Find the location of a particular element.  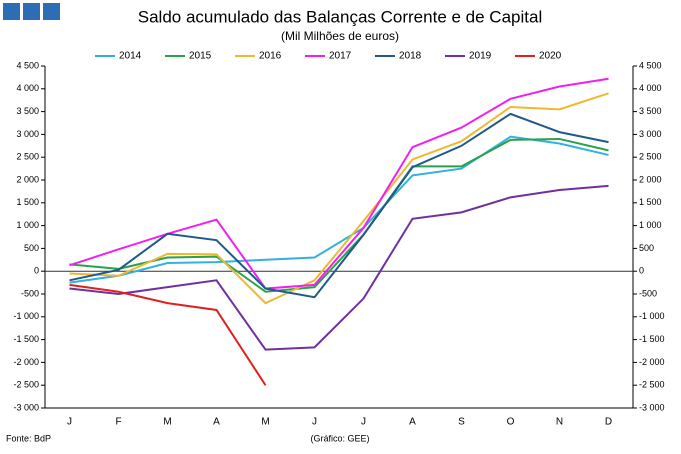

y-tick-label: 1 000 is located at coordinates (27, 225).